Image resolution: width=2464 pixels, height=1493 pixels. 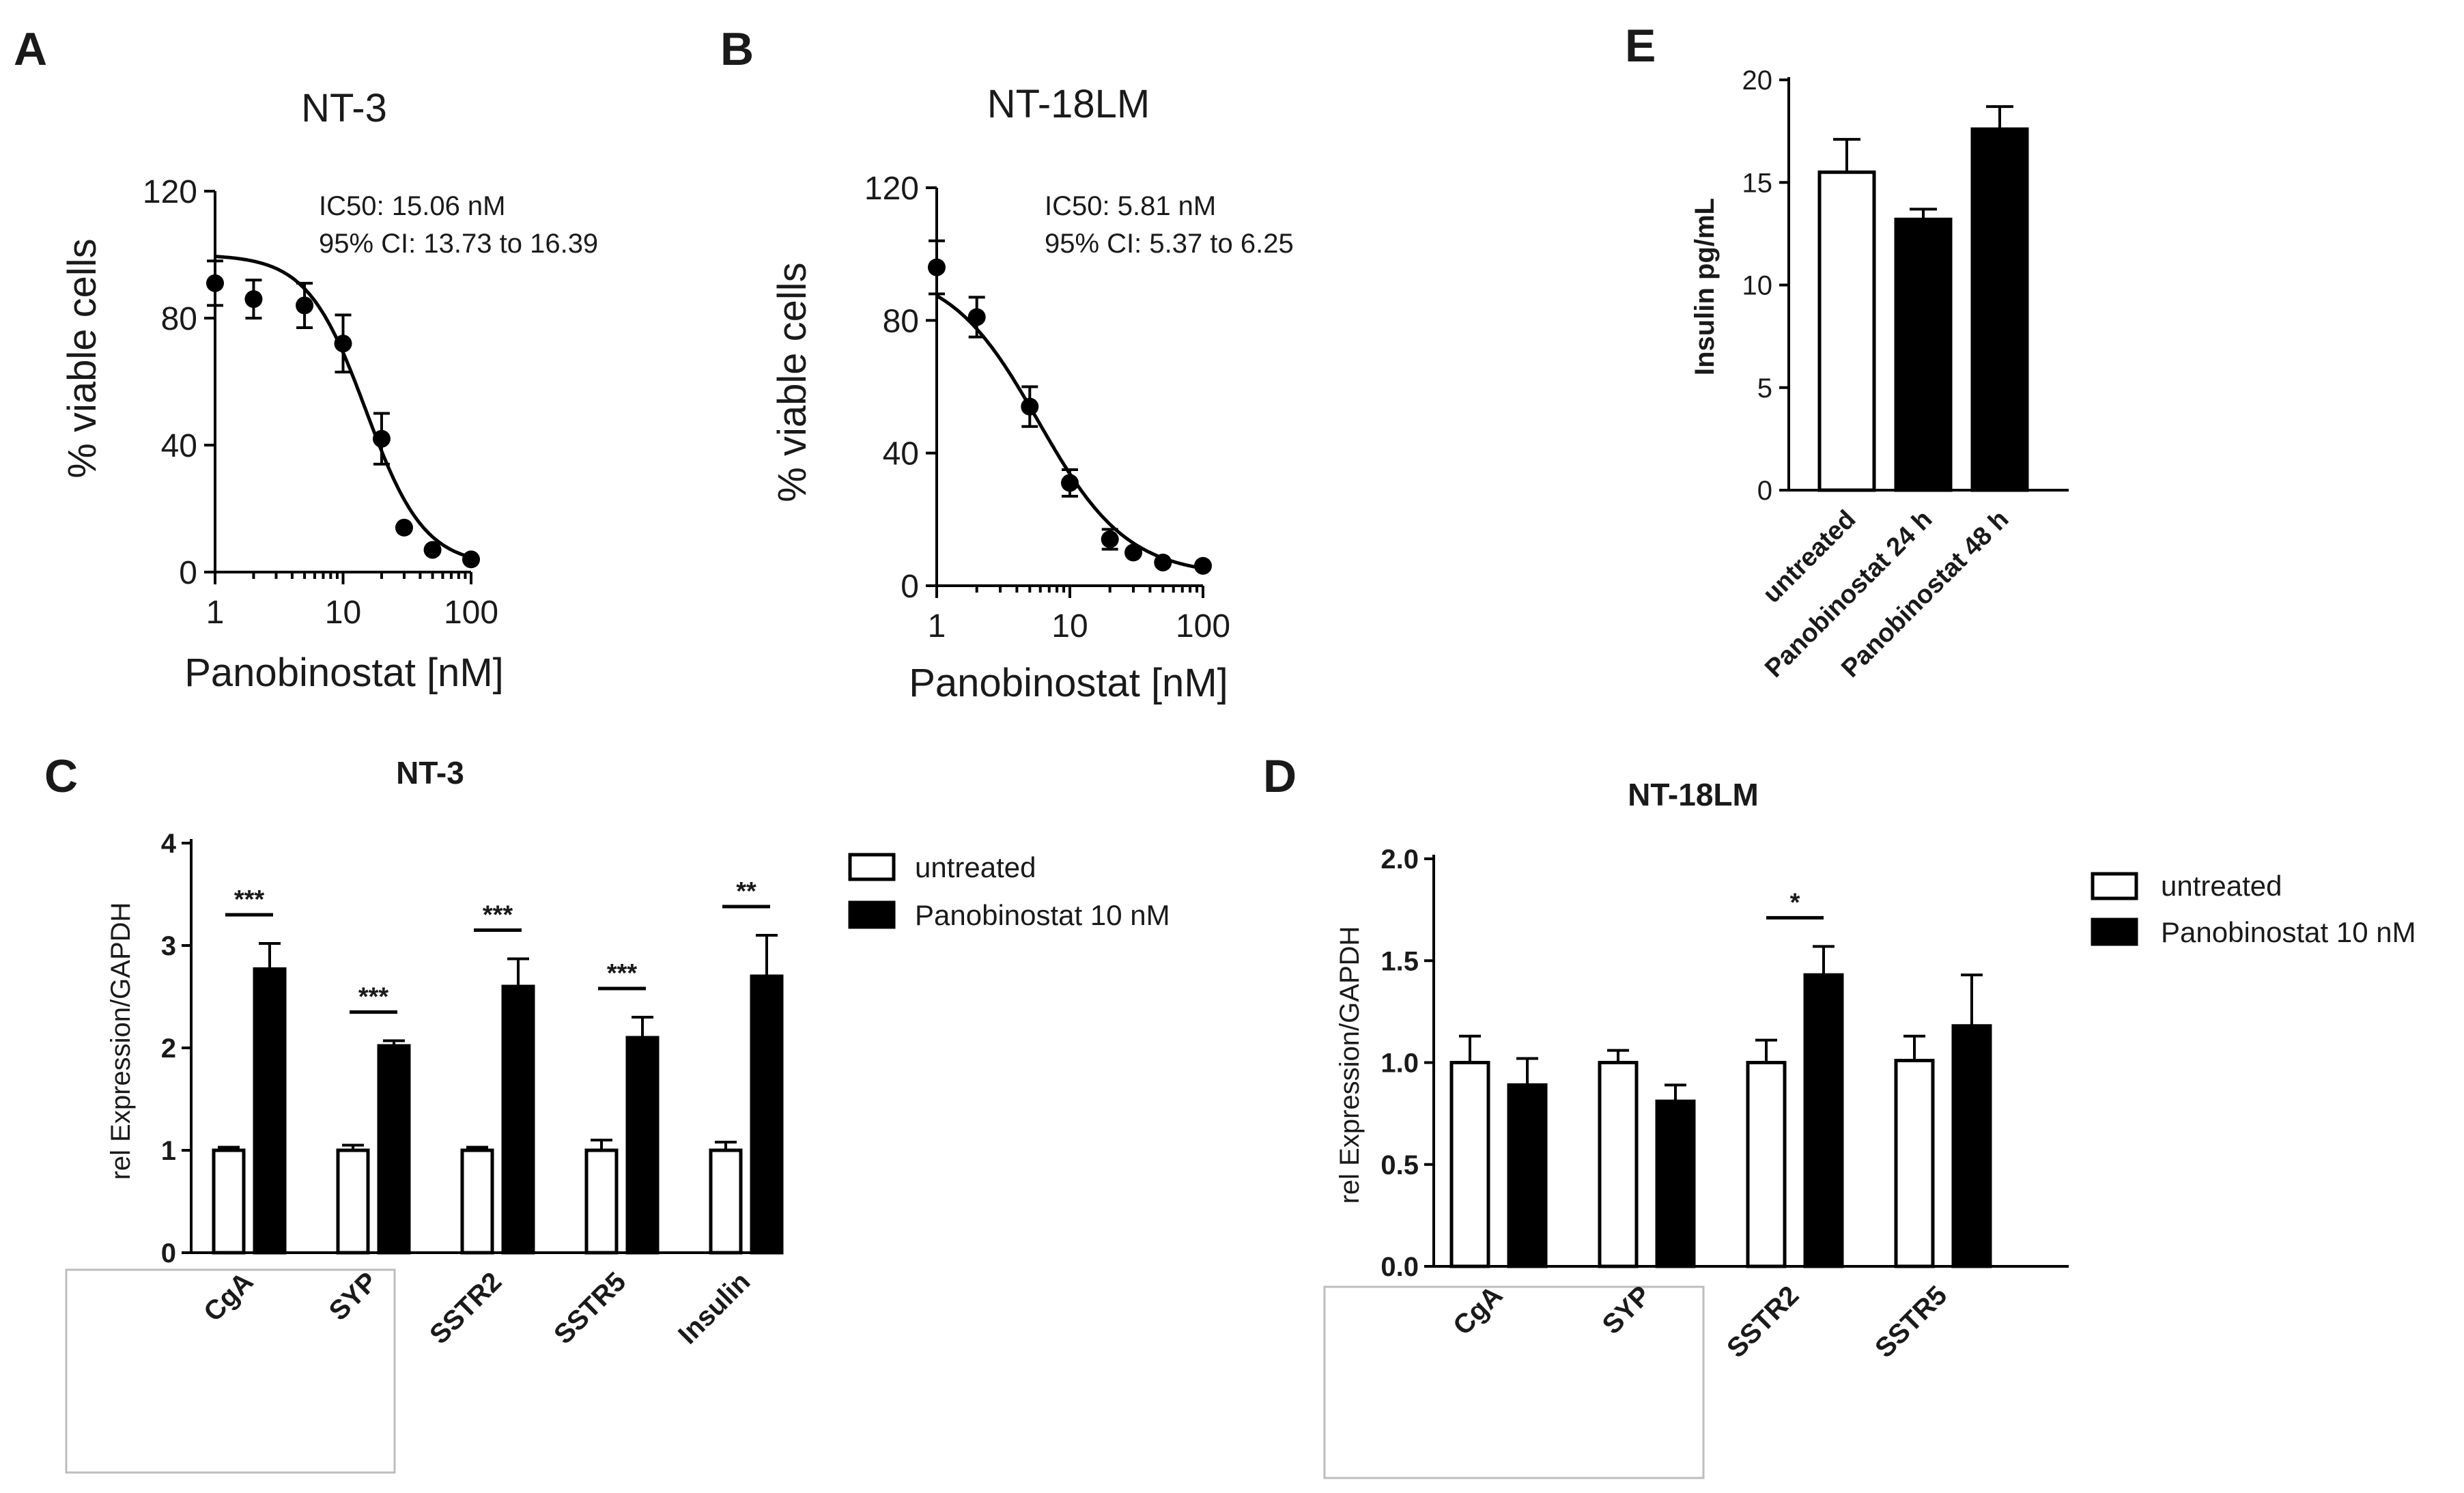 What do you see at coordinates (2114, 886) in the screenshot?
I see `legend-d-untreated-swatch` at bounding box center [2114, 886].